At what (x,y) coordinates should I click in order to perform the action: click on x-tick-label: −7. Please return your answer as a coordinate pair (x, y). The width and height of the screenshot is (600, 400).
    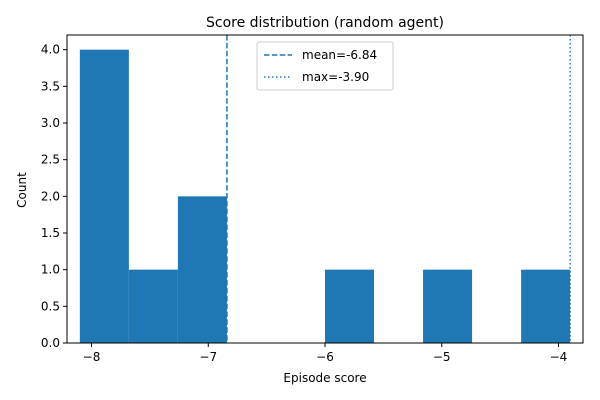
    Looking at the image, I should click on (208, 357).